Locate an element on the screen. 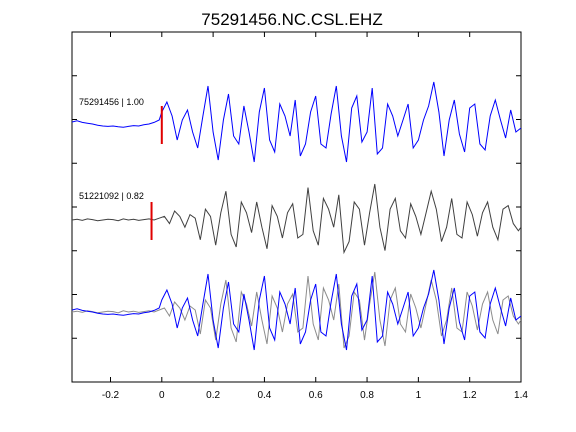 This screenshot has height=432, width=576. x-tick-label: 0.2 is located at coordinates (213, 395).